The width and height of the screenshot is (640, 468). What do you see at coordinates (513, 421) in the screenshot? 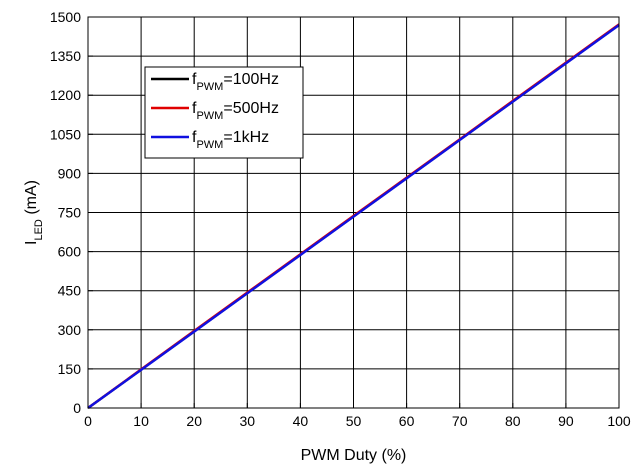
I see `x-tick-label: 80` at bounding box center [513, 421].